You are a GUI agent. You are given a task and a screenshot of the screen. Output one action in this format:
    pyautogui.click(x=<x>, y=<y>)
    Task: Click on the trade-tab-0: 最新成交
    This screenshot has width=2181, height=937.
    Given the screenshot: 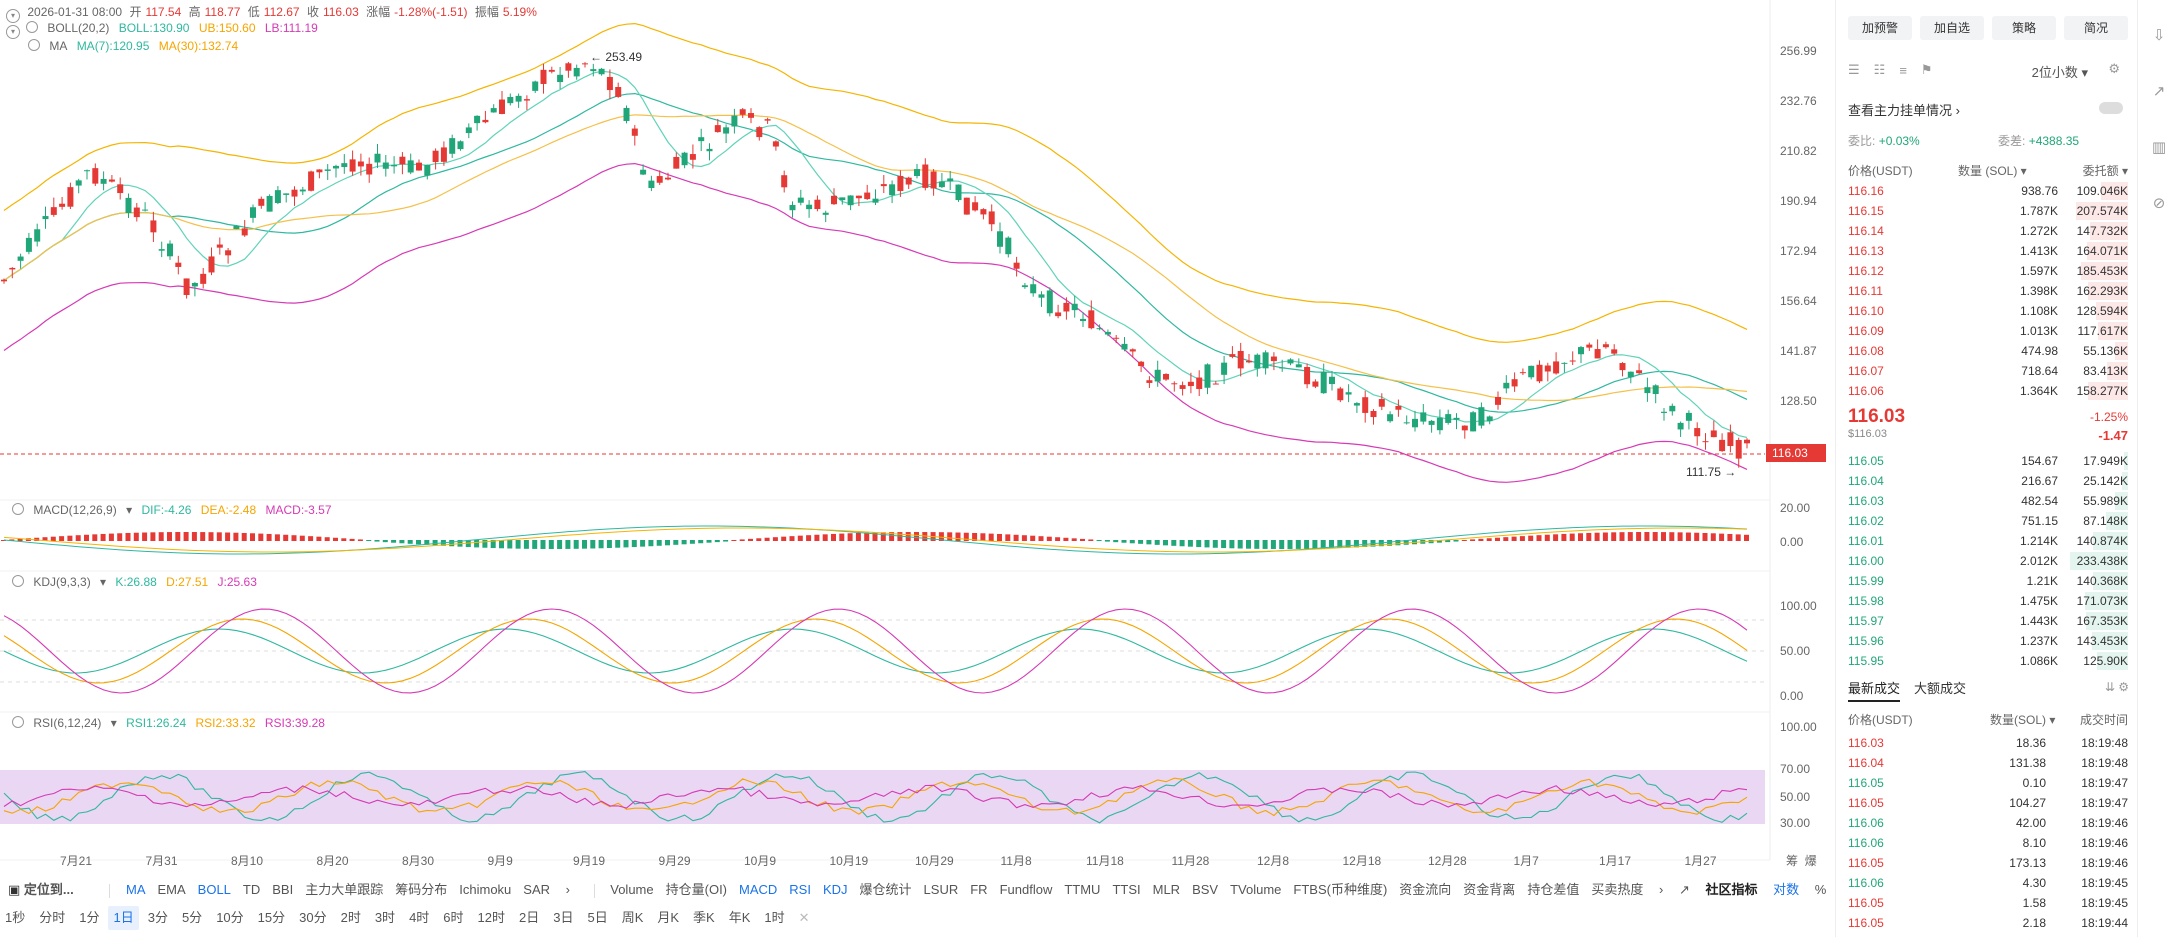 What is the action you would take?
    pyautogui.click(x=1874, y=691)
    